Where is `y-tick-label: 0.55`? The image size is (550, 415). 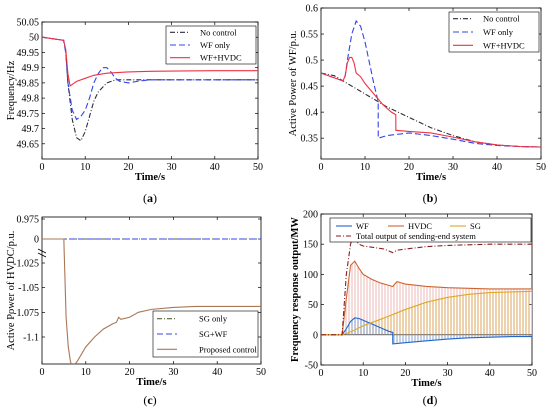
y-tick-label: 0.55 is located at coordinates (310, 35).